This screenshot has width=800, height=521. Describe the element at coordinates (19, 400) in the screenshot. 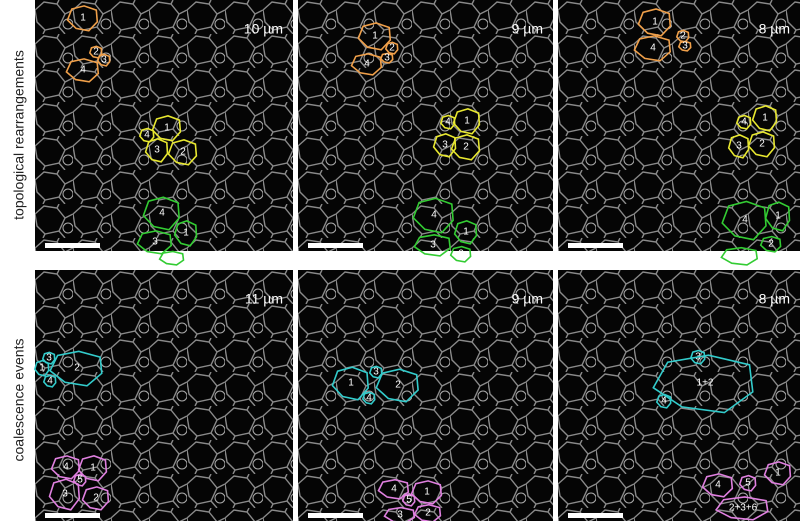

I see `row-label: coalescence events` at that location.